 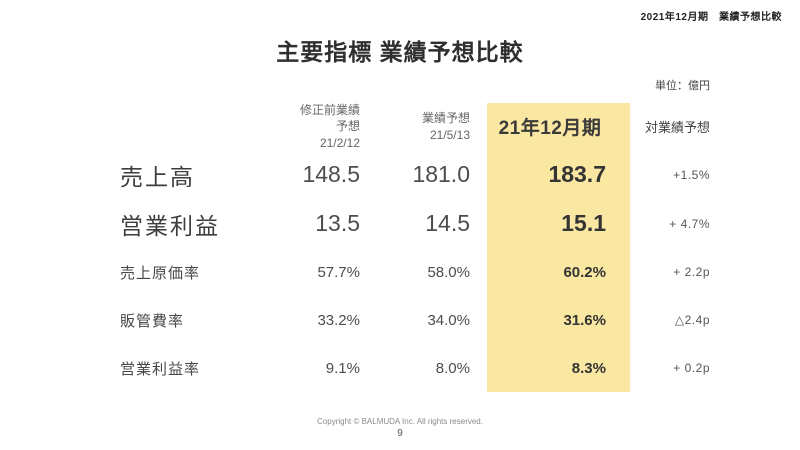 What do you see at coordinates (400, 433) in the screenshot?
I see `page-number: 9` at bounding box center [400, 433].